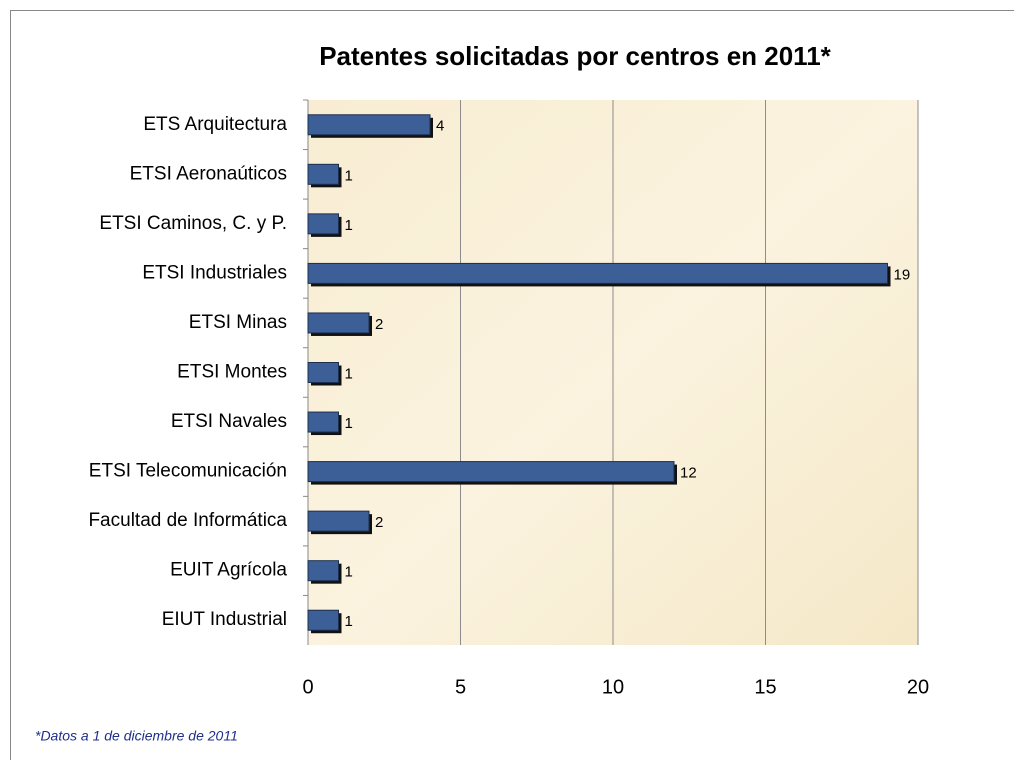 This screenshot has height=760, width=1014. What do you see at coordinates (208, 173) in the screenshot?
I see `y-tick-label: ETSI Aeronaúticos` at bounding box center [208, 173].